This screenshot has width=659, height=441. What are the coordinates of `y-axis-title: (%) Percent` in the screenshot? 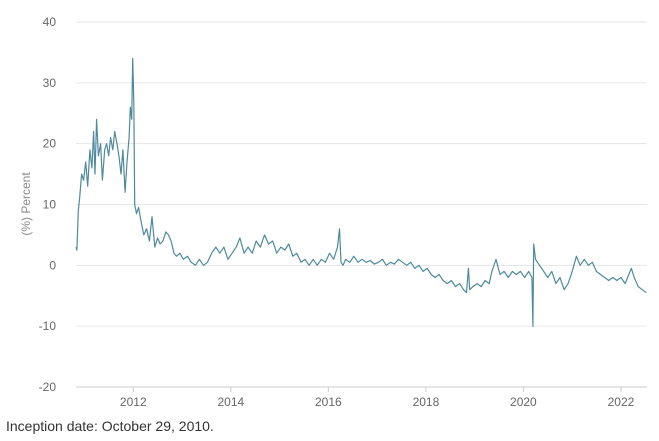 It's located at (26, 204).